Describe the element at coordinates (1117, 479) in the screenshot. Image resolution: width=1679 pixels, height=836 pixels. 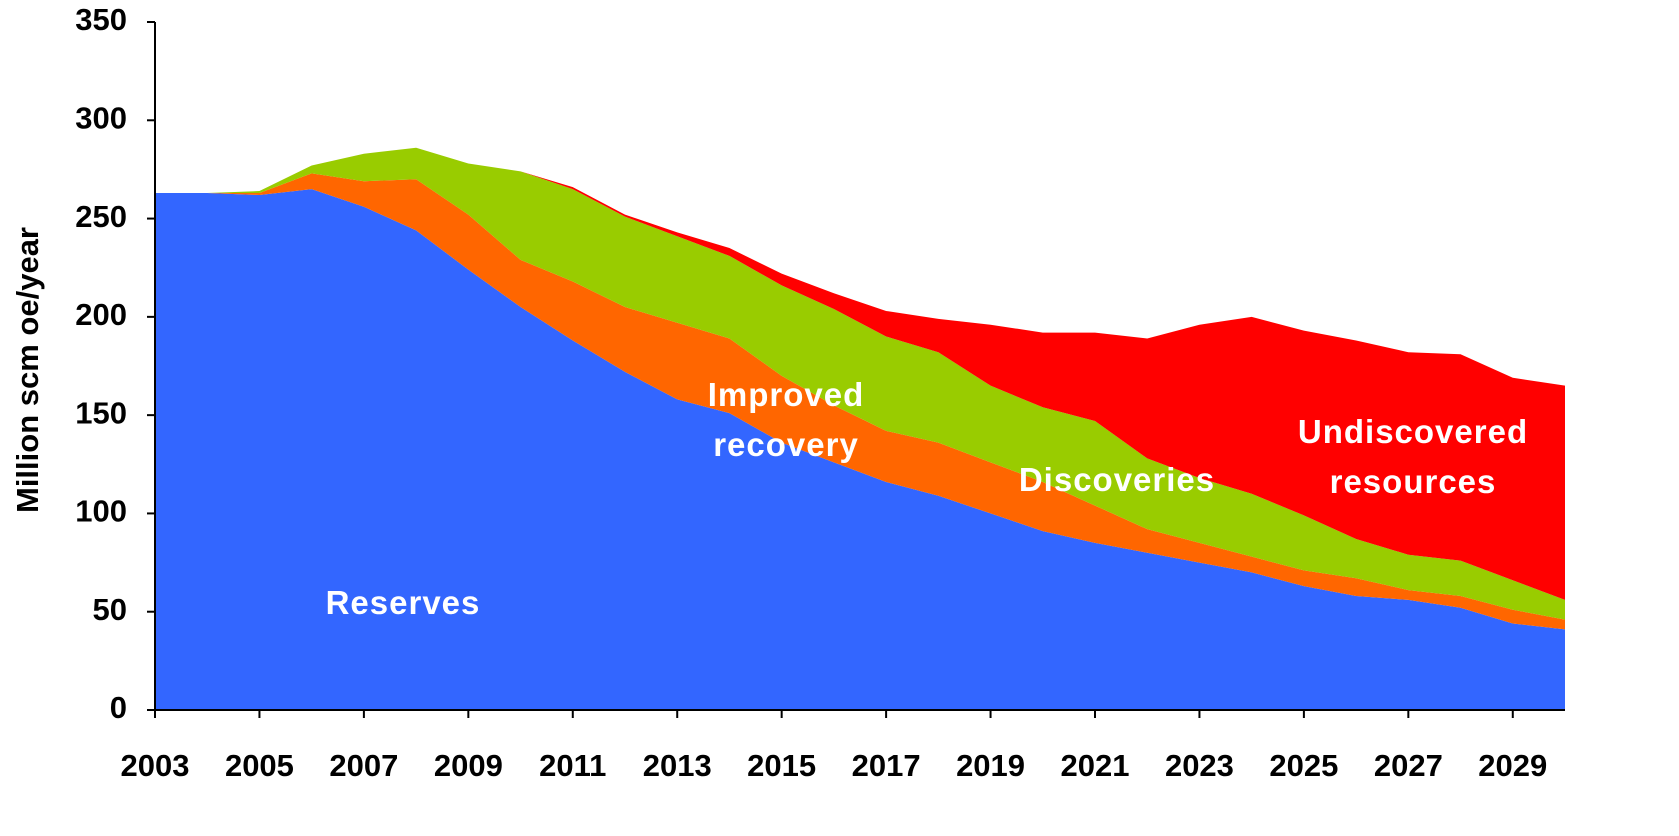
I see `area-label: Discoveries` at that location.